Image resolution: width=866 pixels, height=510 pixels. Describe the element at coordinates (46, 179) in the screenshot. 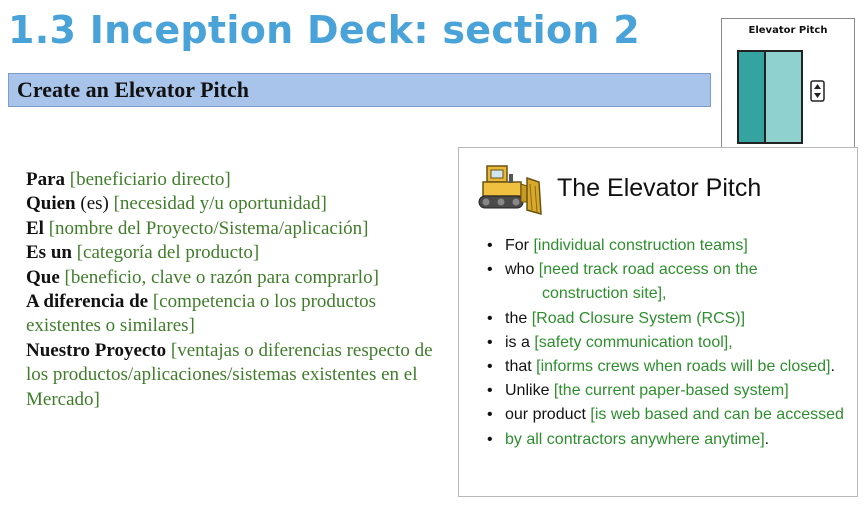

I see `template-keyword: Para` at that location.